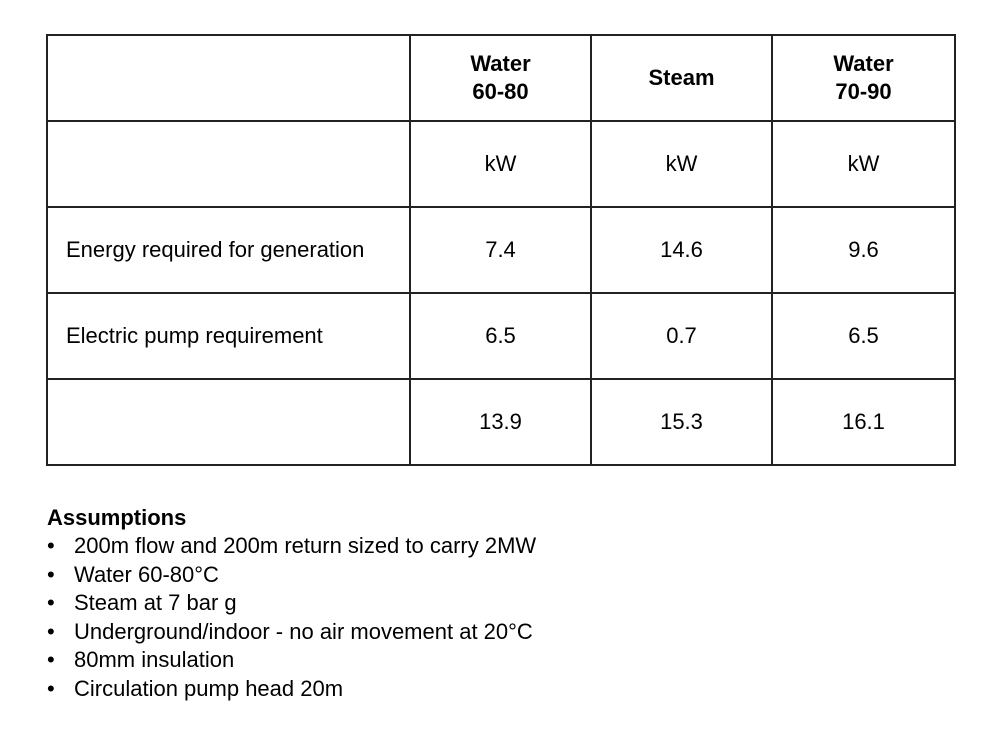 This screenshot has width=1000, height=740. I want to click on value-cell: 14.6, so click(681, 250).